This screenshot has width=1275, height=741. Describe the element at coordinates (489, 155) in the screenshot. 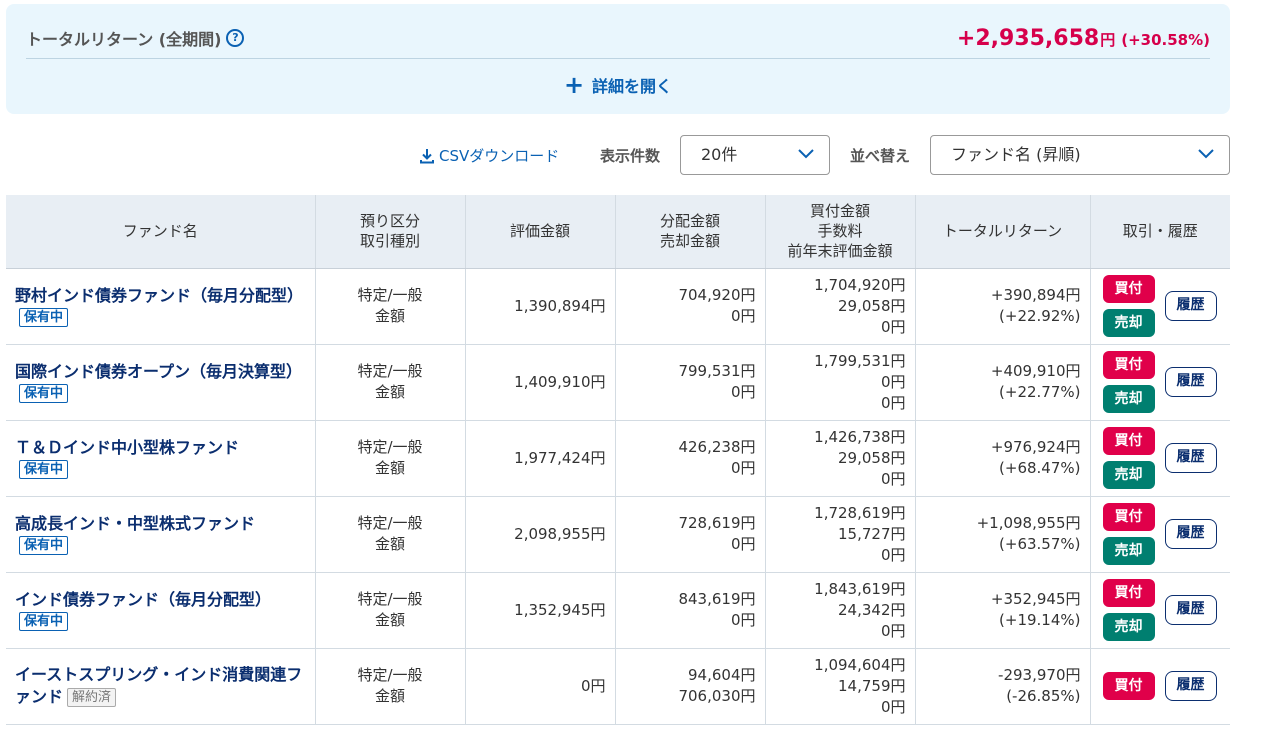

I see `csv-download-link: CSVダウンロード` at that location.